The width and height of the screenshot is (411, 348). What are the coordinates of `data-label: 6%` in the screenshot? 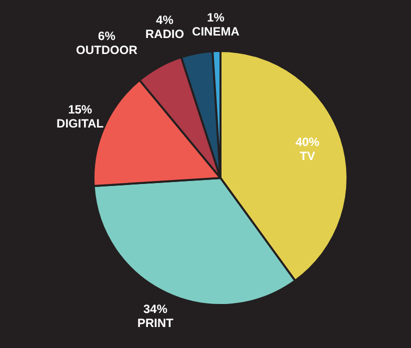 It's located at (107, 36).